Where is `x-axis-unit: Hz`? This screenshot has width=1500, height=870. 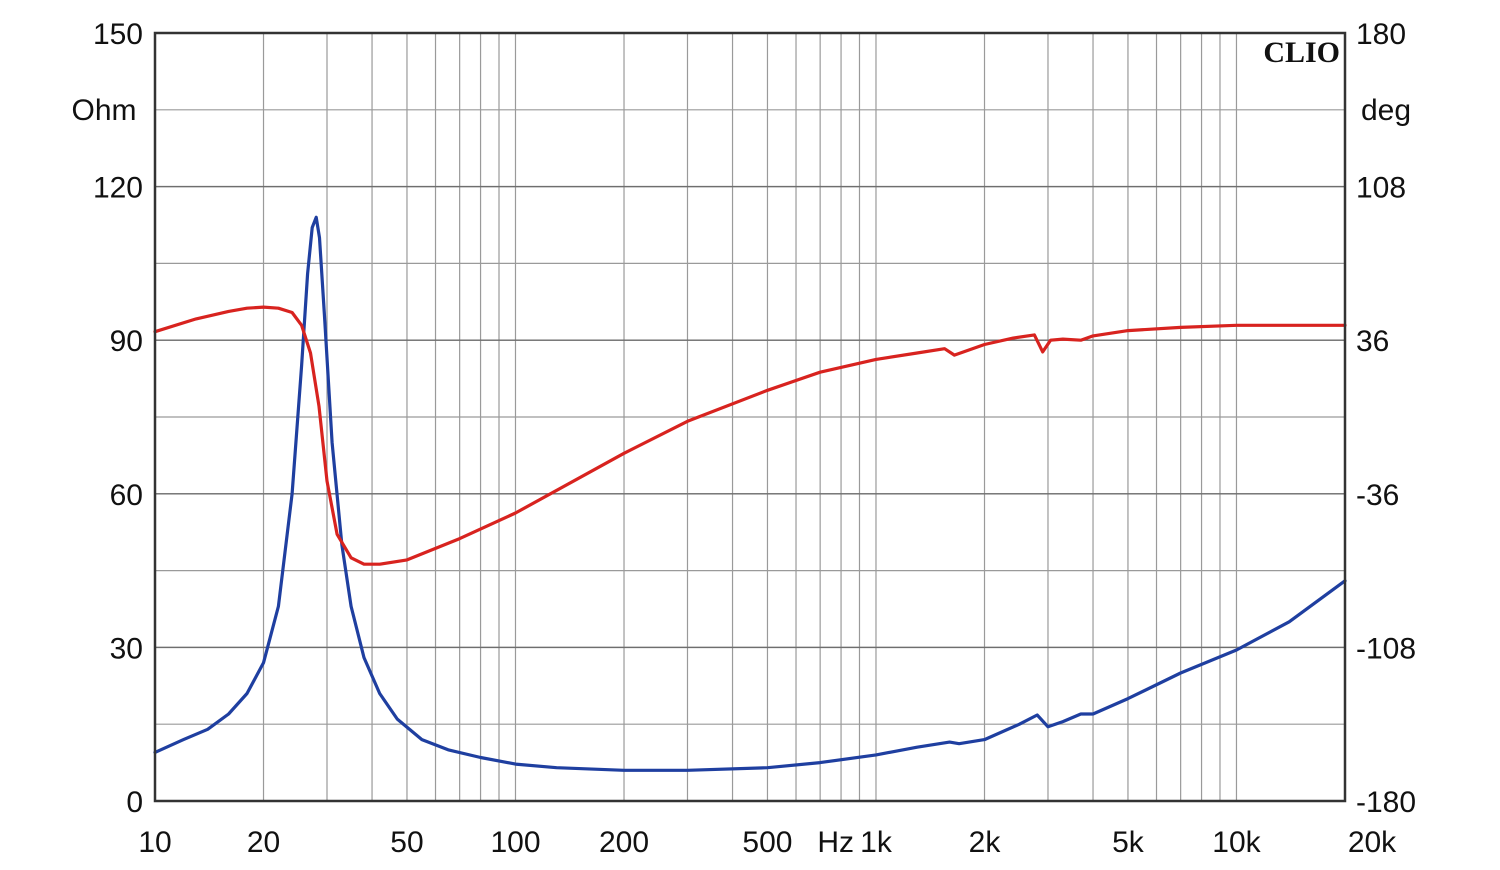
x-axis-unit: Hz is located at coordinates (835, 842).